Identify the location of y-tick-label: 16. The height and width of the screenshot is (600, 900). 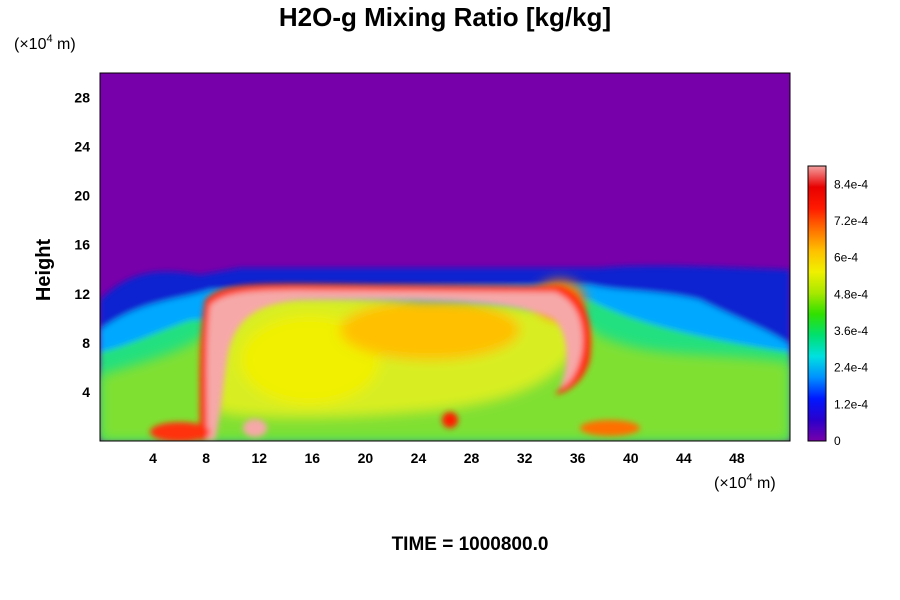
(82, 245).